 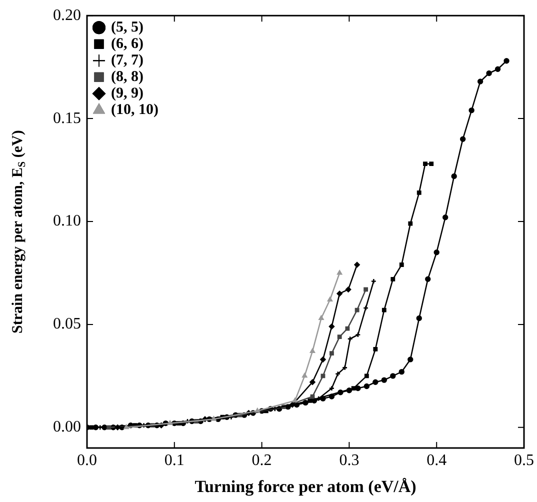 I want to click on x-tick-label: 0.2, so click(x=262, y=460).